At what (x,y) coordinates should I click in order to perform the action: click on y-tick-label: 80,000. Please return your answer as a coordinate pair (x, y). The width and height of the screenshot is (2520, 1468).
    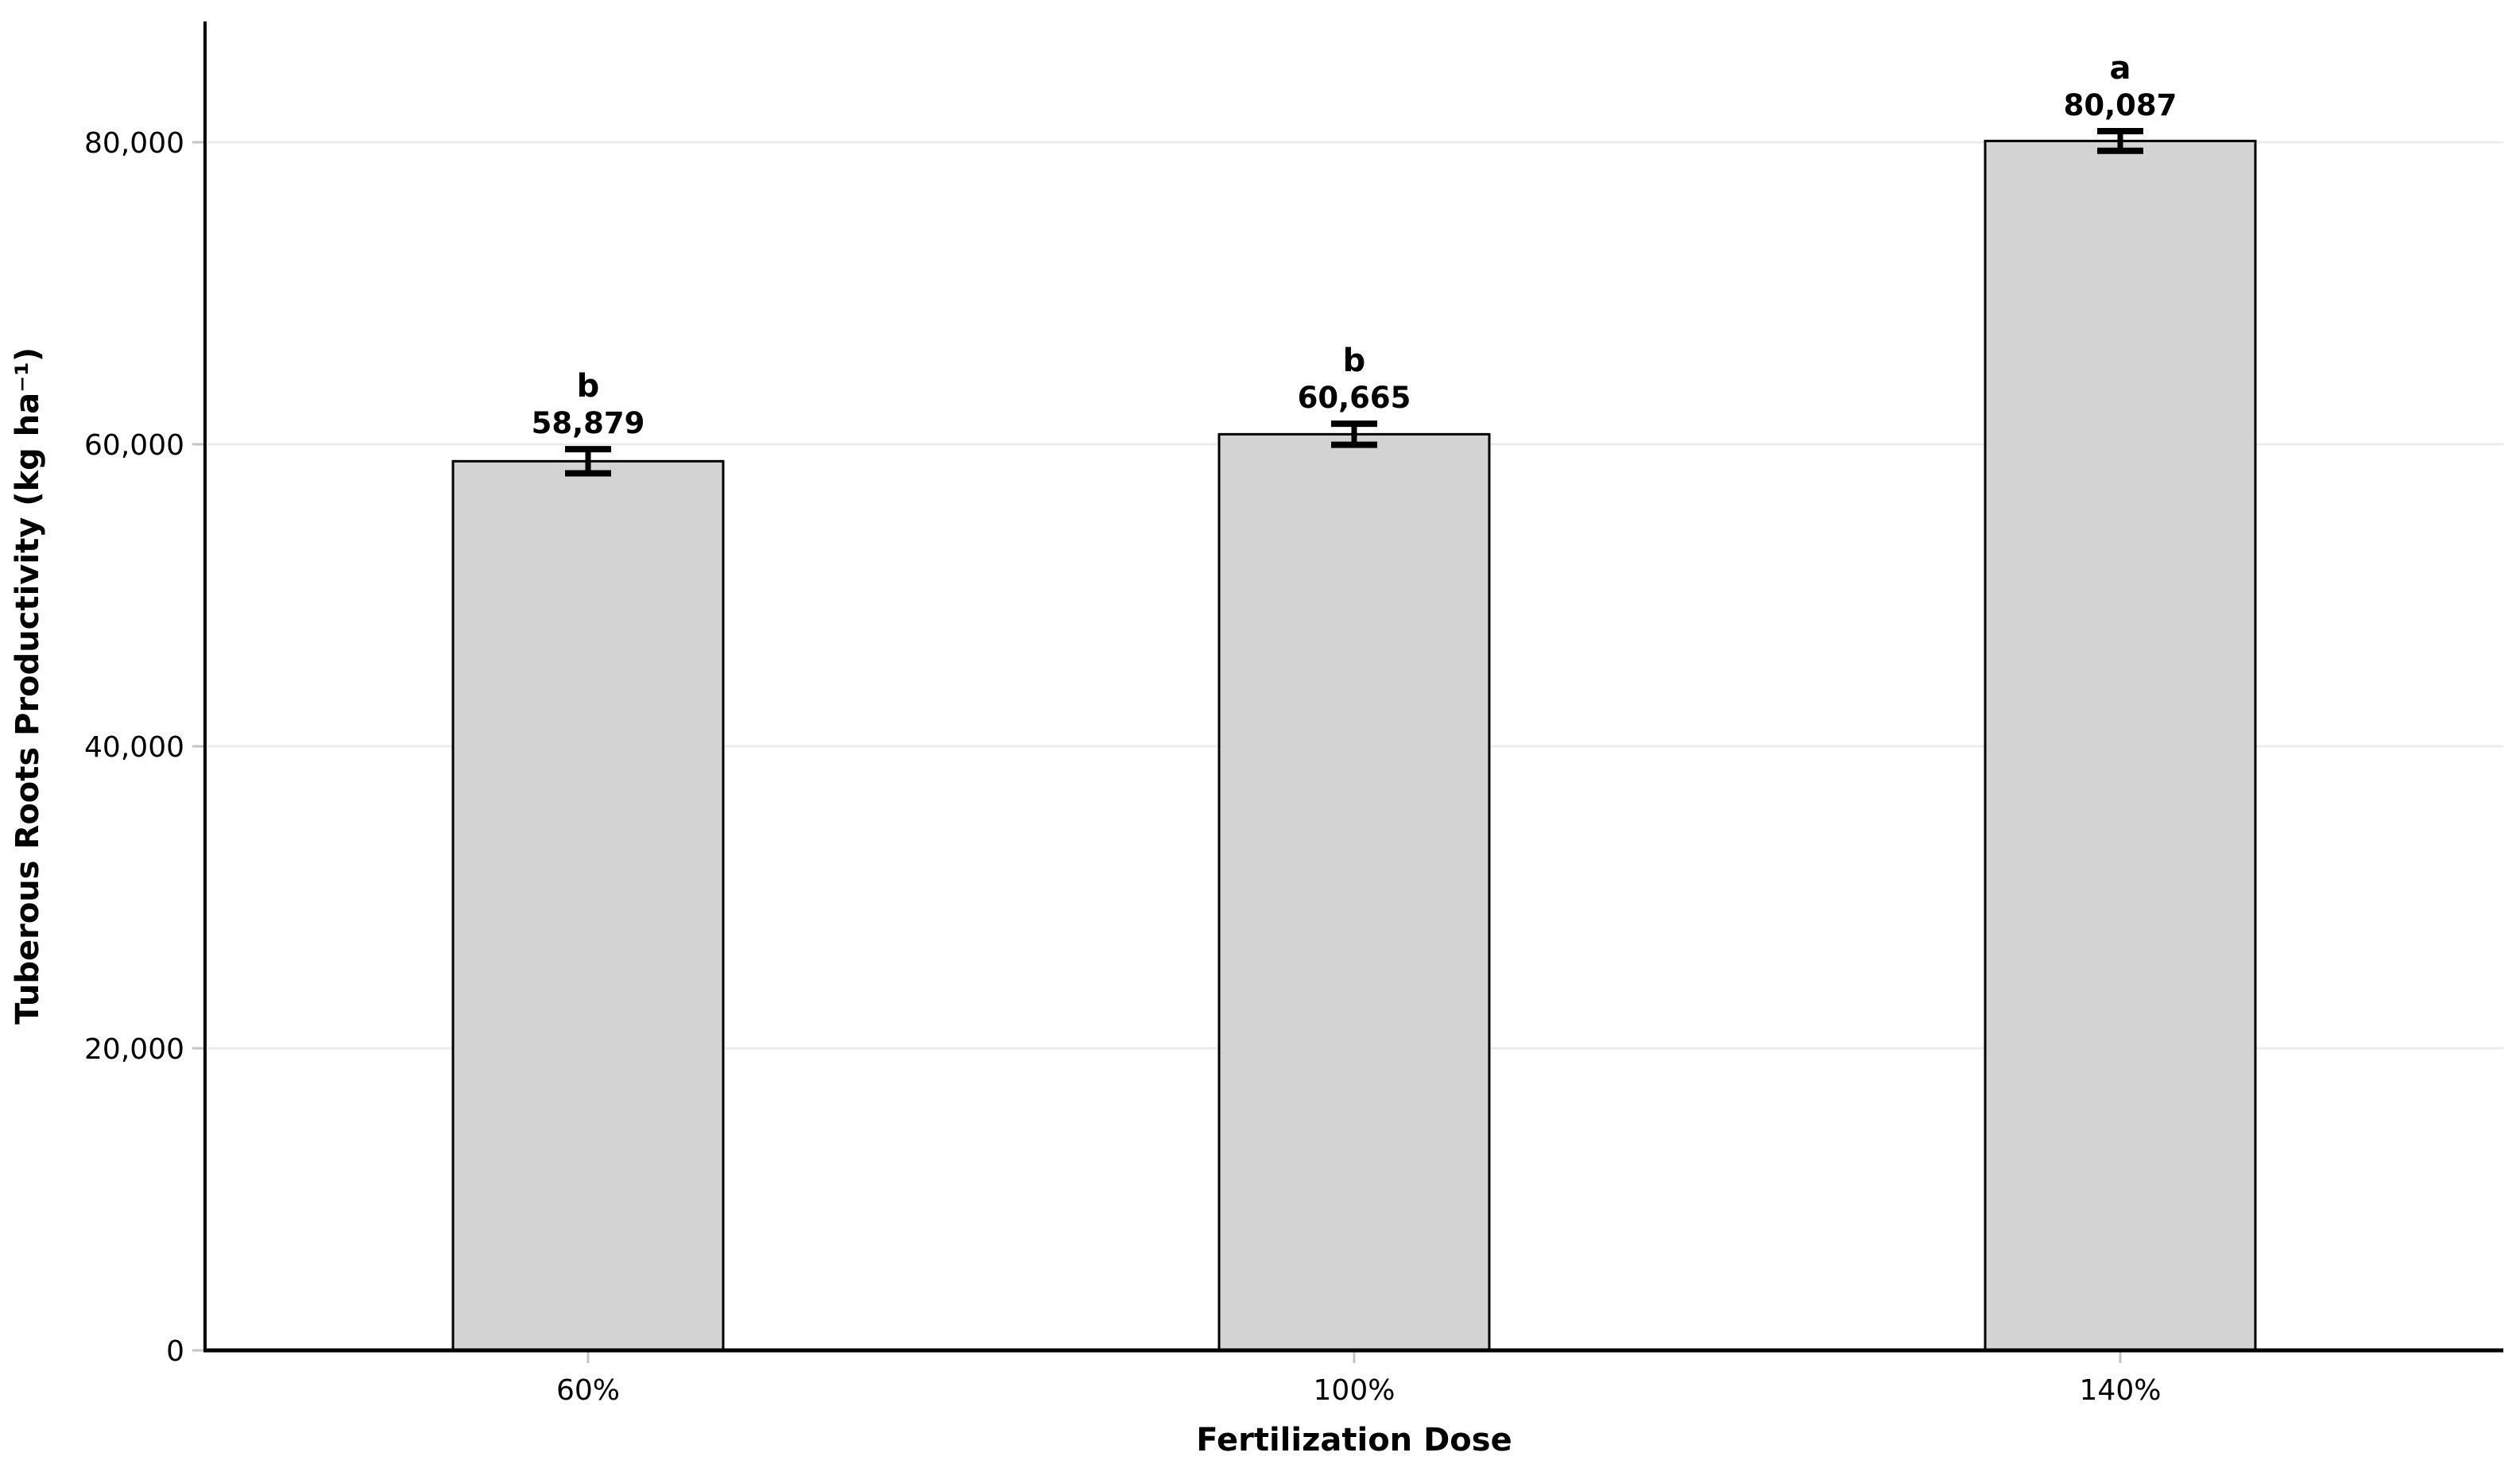
    Looking at the image, I should click on (134, 143).